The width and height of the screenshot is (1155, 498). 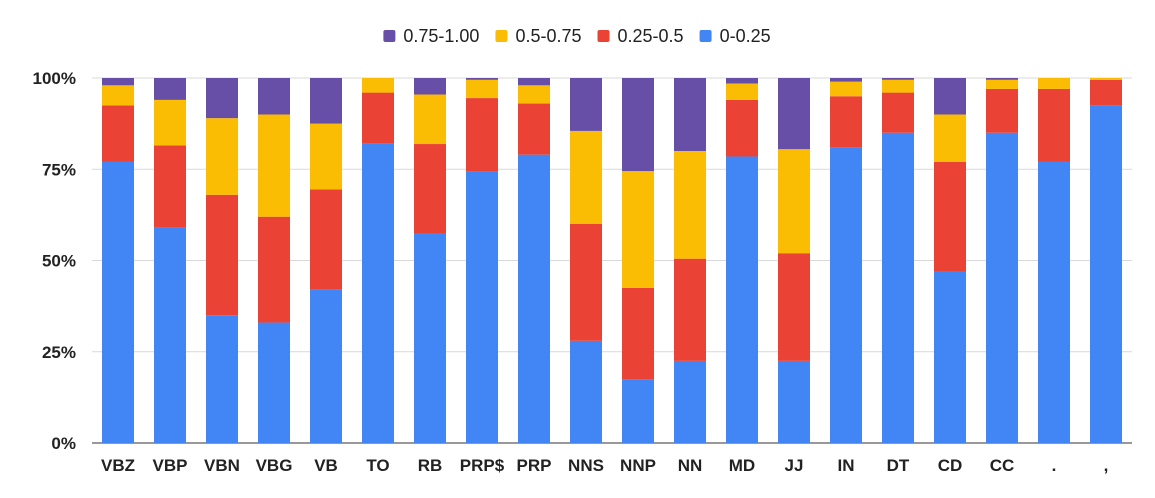 I want to click on y-tick-label: 25%, so click(x=59, y=352).